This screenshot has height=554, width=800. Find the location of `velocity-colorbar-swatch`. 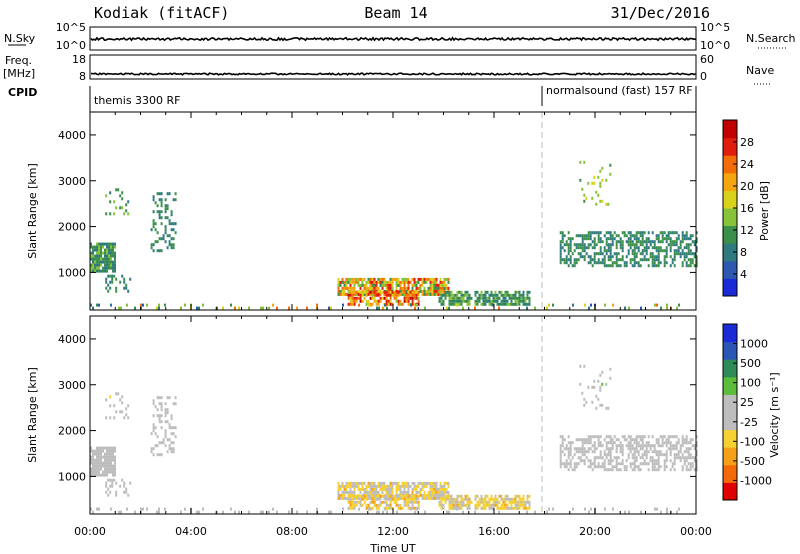

velocity-colorbar-swatch is located at coordinates (730, 385).